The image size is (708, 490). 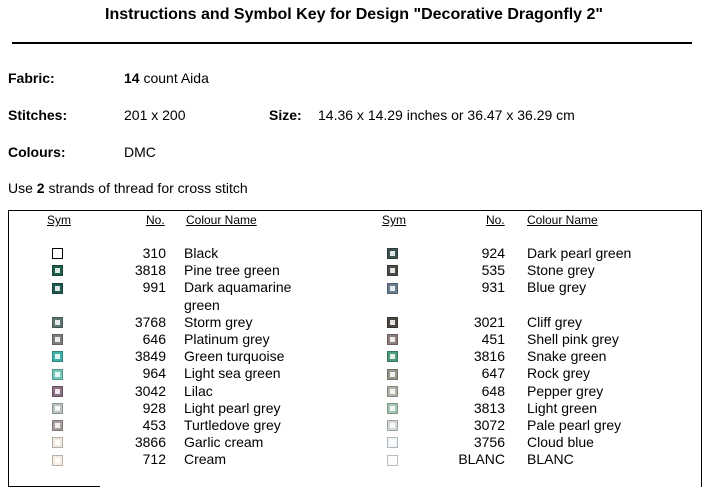 What do you see at coordinates (155, 115) in the screenshot?
I see `value: 201 x 200` at bounding box center [155, 115].